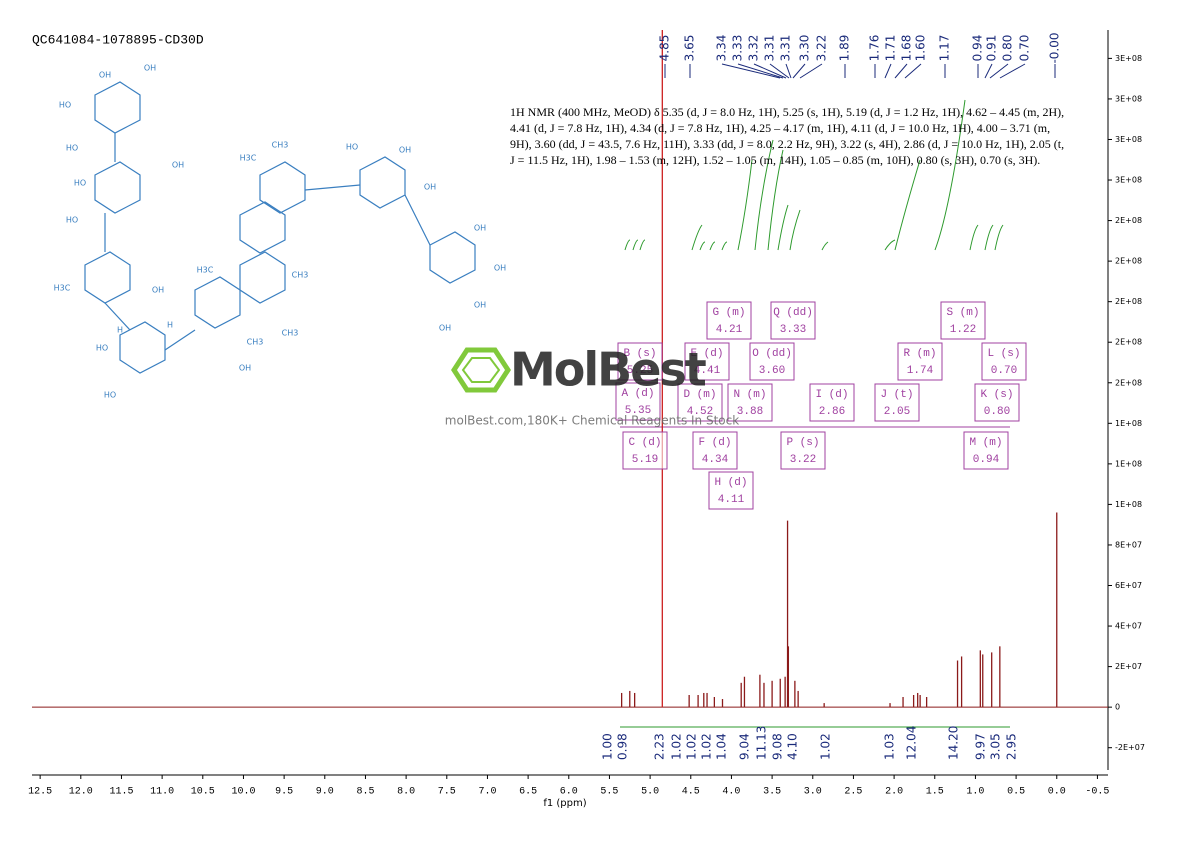 The image size is (1190, 841). I want to click on multiplet-label: O (dd), so click(772, 354).